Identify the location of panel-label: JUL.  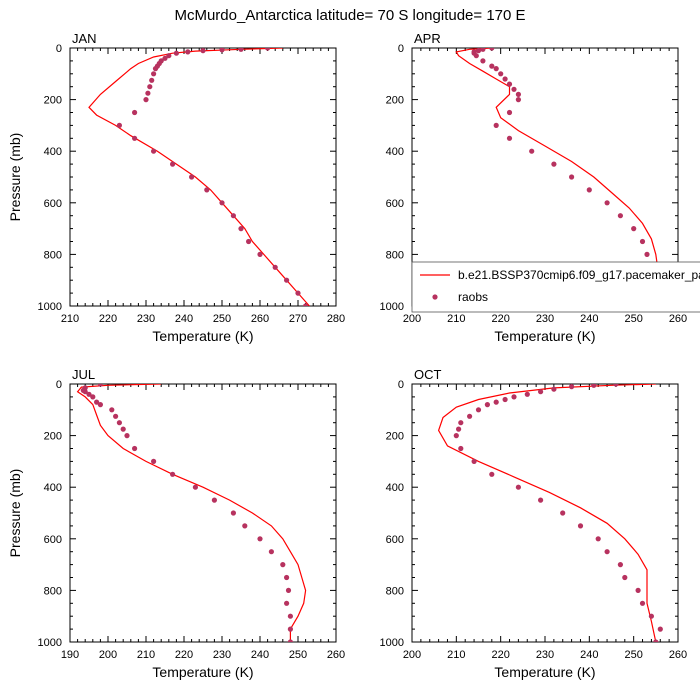
(83, 374).